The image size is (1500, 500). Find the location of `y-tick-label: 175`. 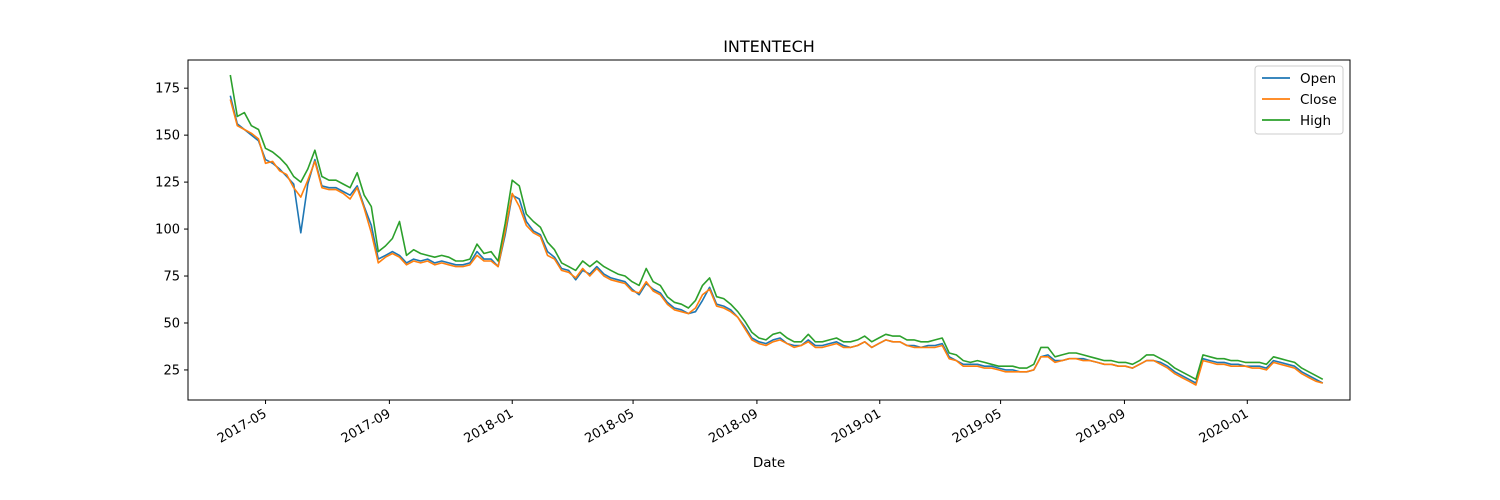

y-tick-label: 175 is located at coordinates (167, 89).